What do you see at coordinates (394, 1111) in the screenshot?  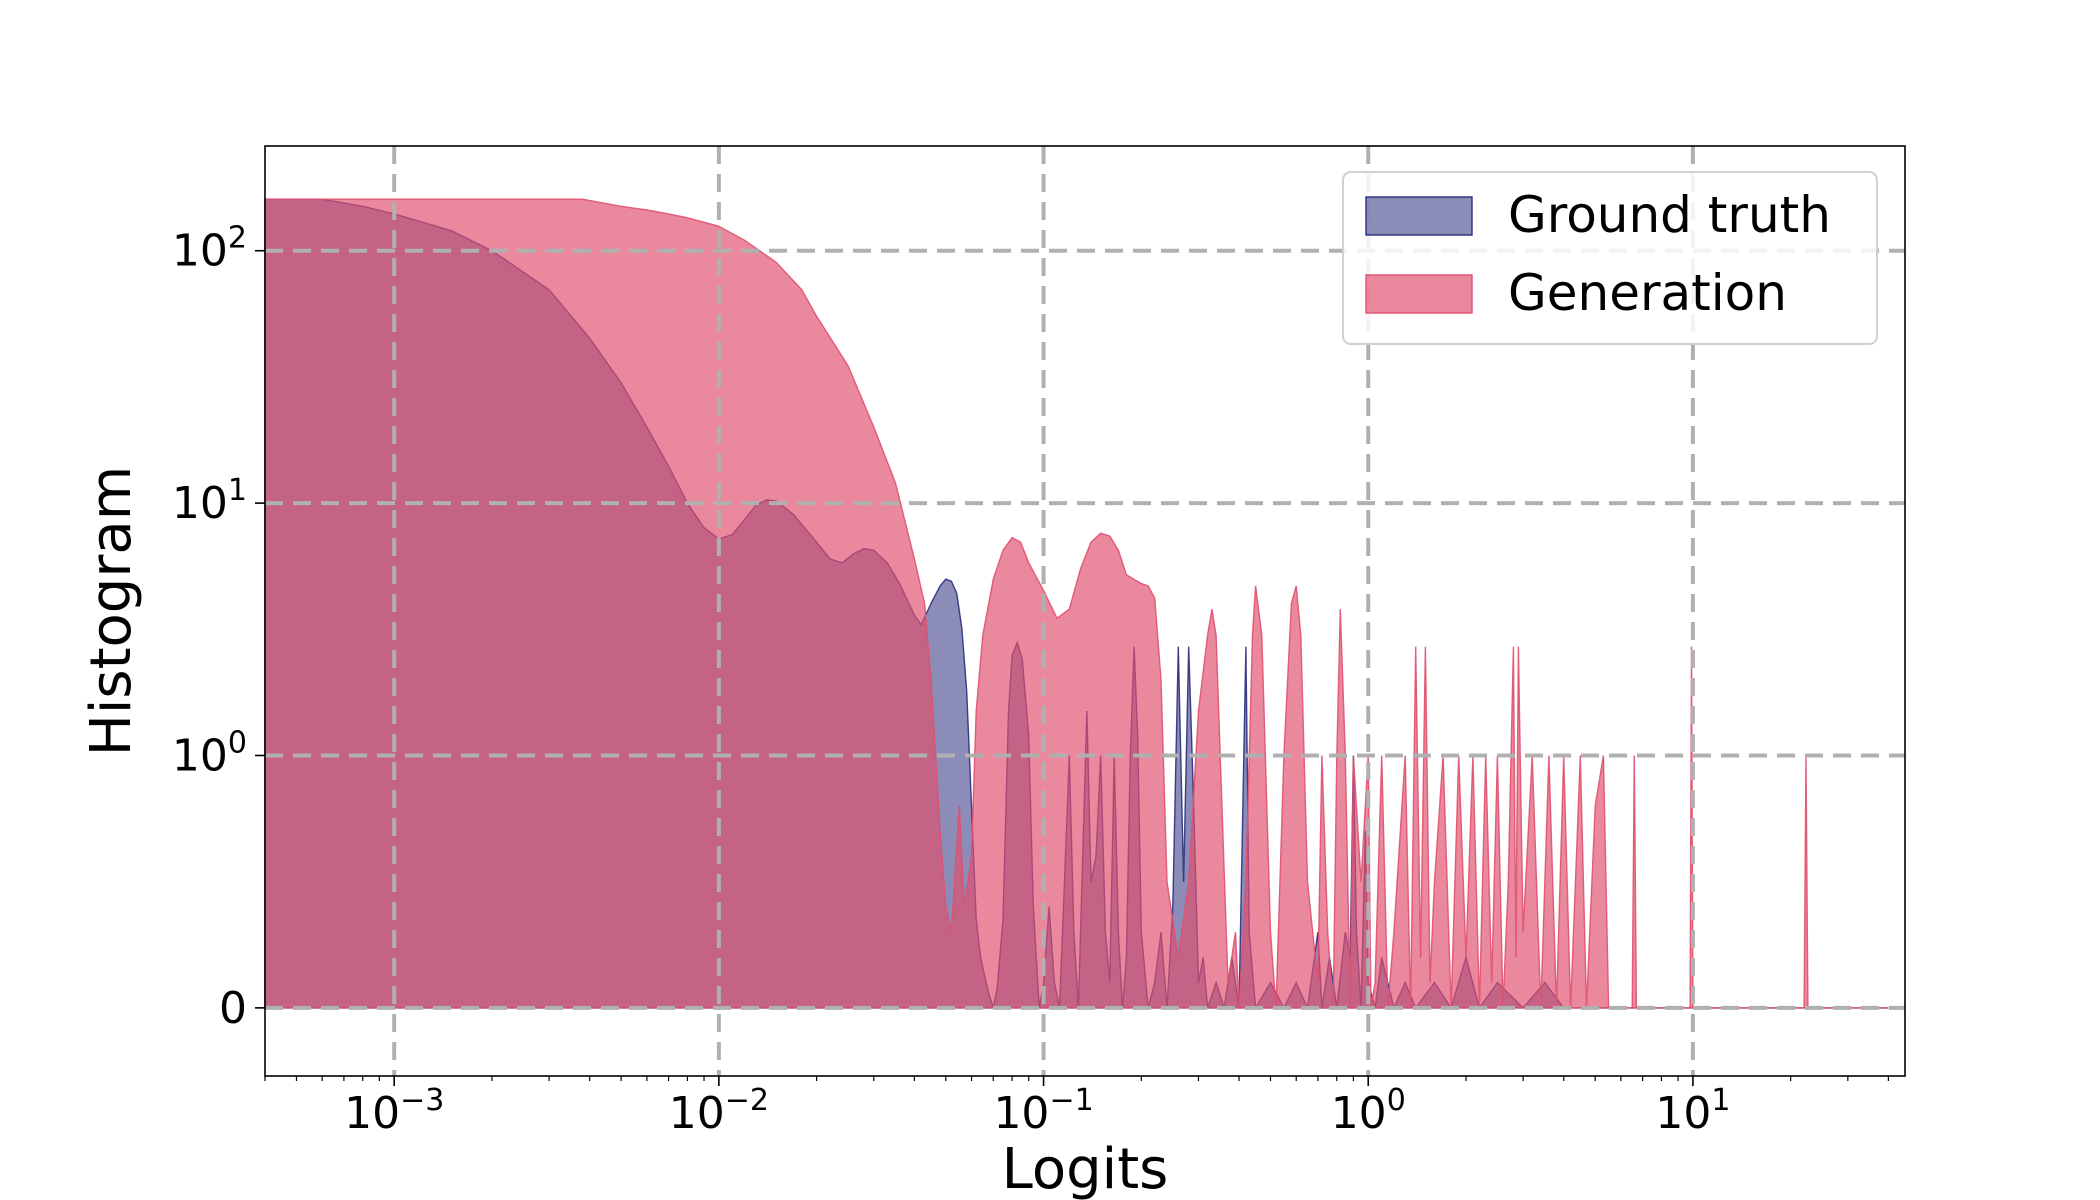 I see `x-tick-label: 10⁻³` at bounding box center [394, 1111].